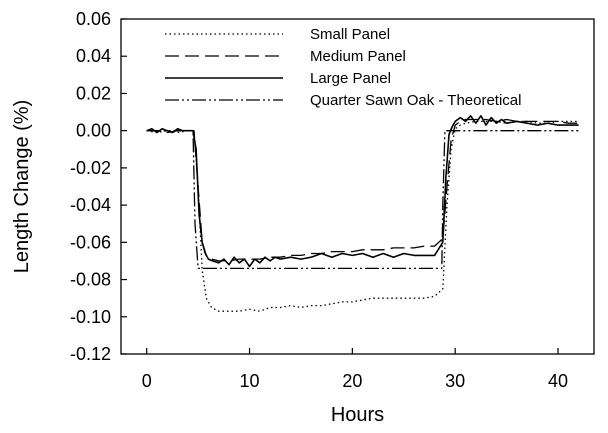 This screenshot has height=433, width=608. Describe the element at coordinates (350, 78) in the screenshot. I see `legend-label-3: Large Panel` at that location.